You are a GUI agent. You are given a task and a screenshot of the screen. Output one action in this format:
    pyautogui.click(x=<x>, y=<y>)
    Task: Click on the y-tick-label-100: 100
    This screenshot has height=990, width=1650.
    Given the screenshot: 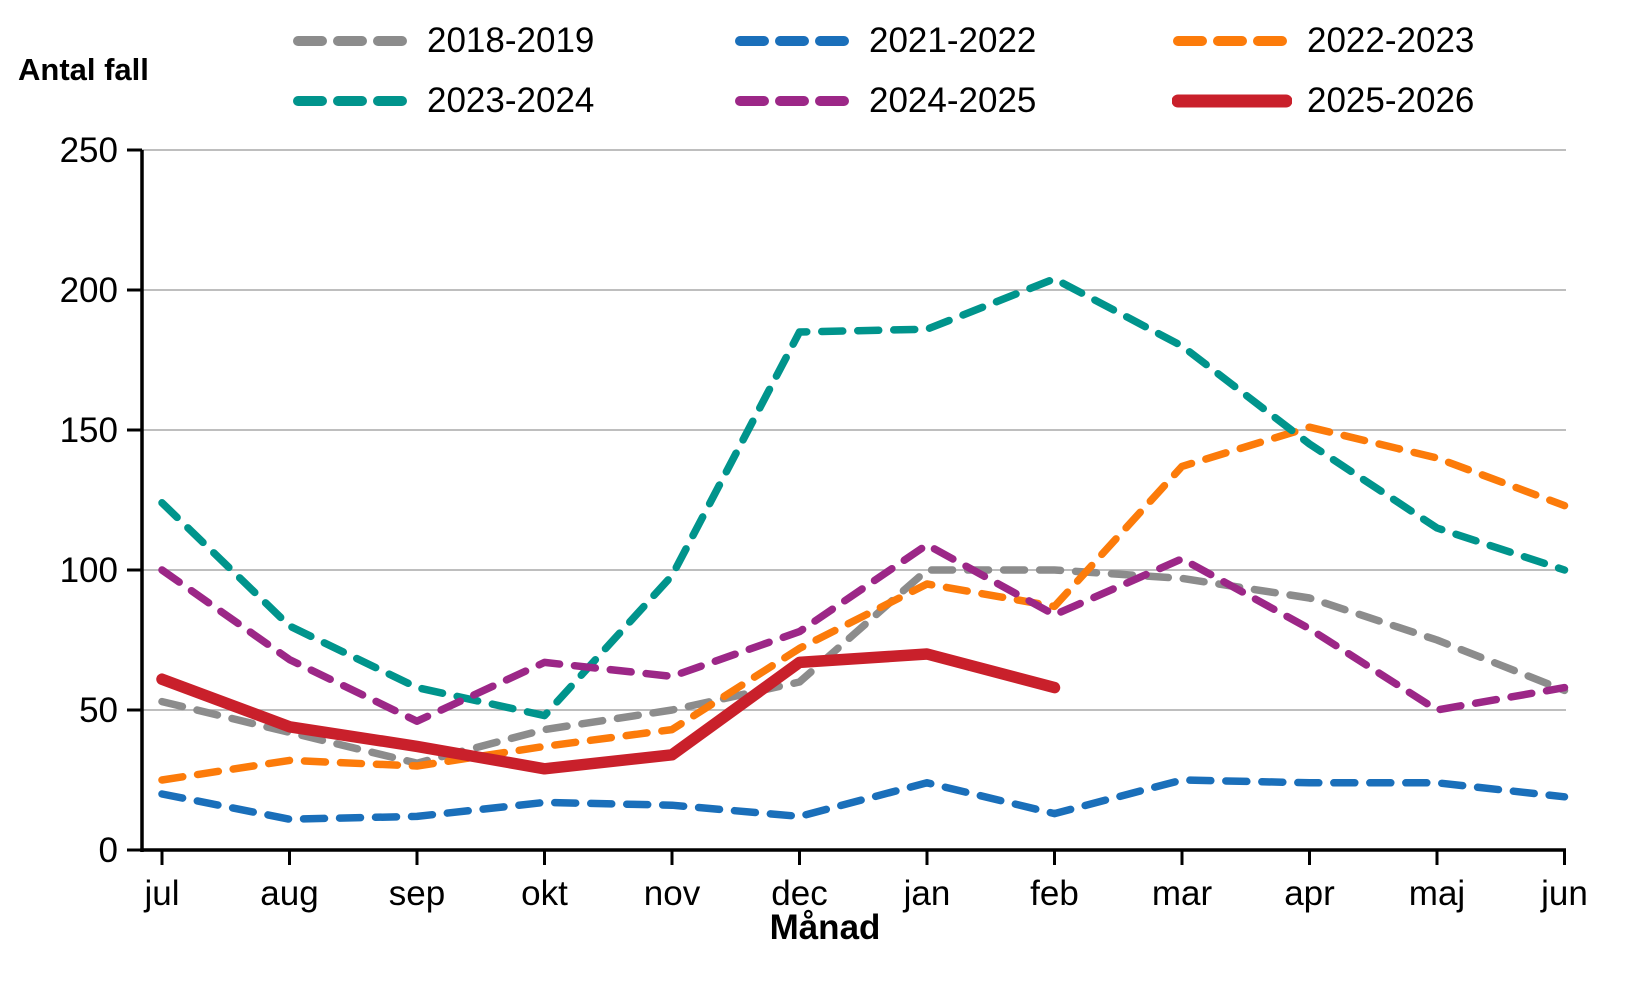 What is the action you would take?
    pyautogui.click(x=89, y=570)
    